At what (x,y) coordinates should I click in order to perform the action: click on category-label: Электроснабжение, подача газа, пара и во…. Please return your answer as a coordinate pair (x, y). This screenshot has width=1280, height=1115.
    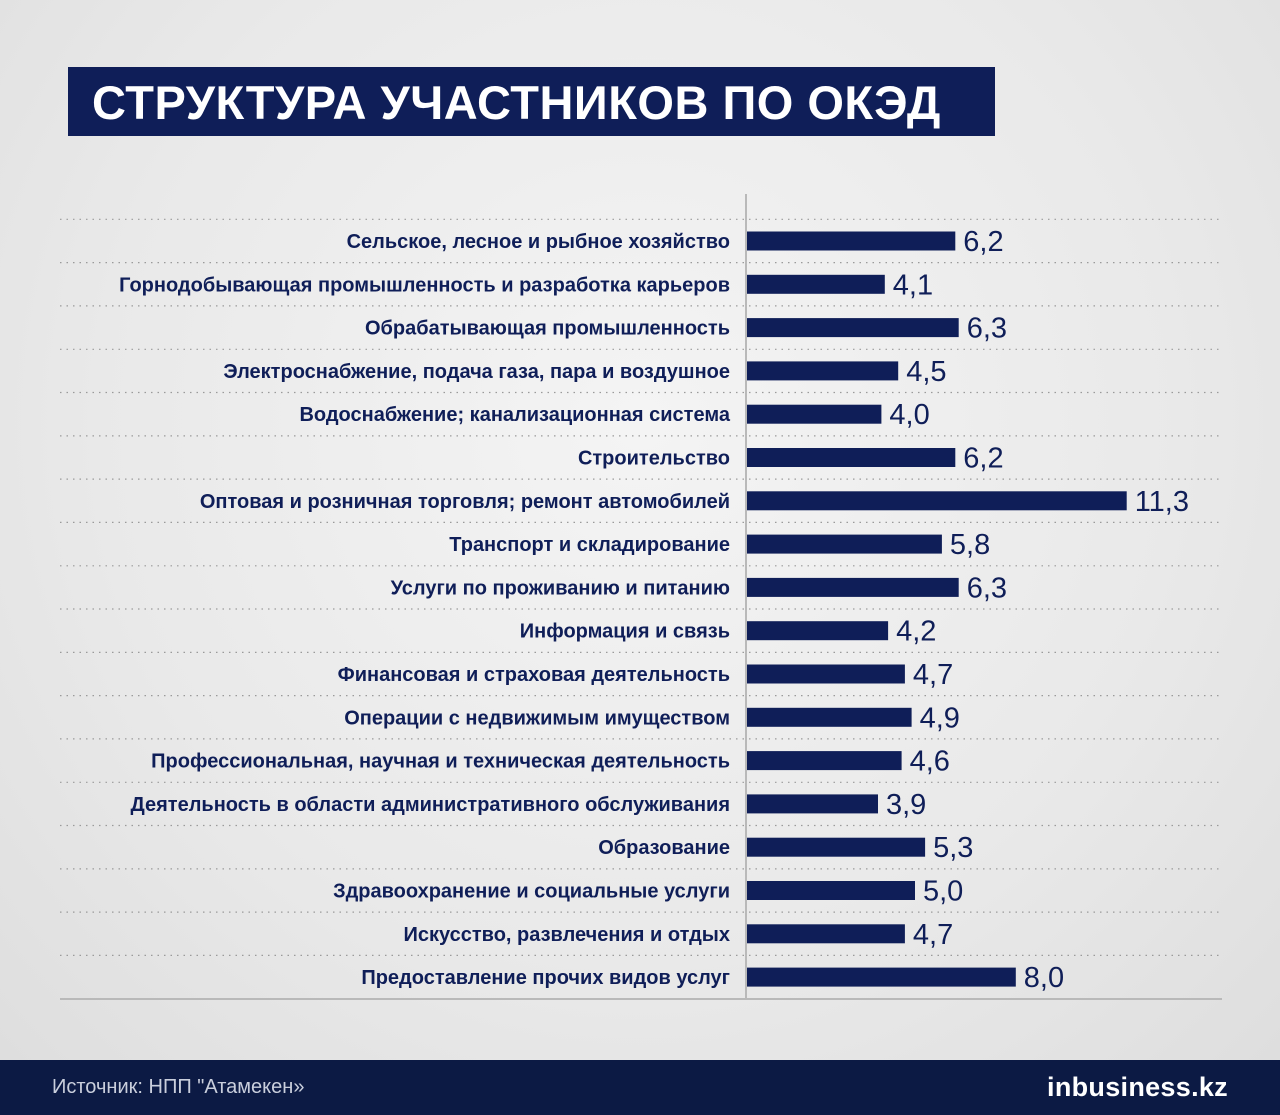
    Looking at the image, I should click on (476, 372).